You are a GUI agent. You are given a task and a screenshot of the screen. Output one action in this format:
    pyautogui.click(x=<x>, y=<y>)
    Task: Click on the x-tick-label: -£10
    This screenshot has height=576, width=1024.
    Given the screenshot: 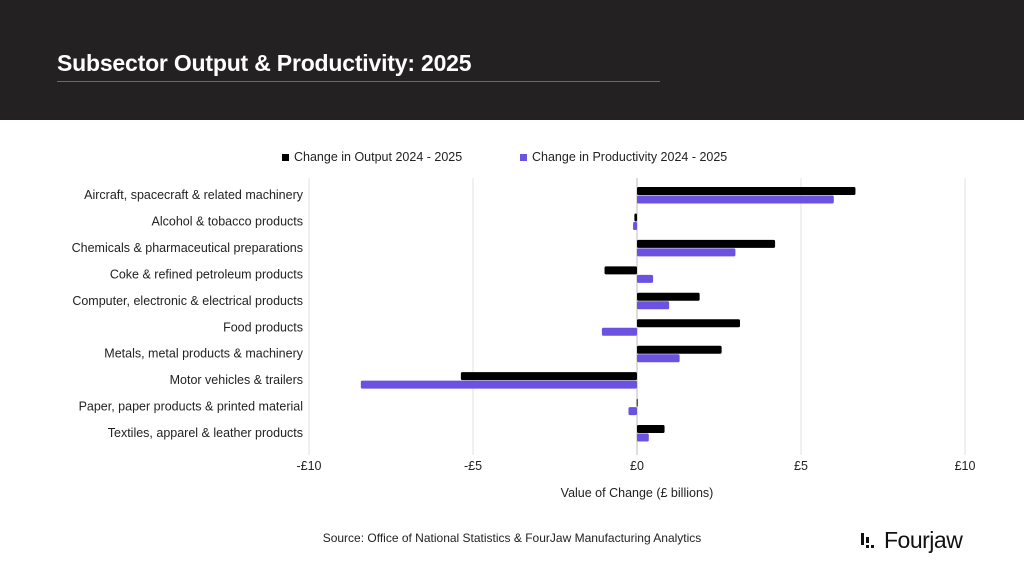 What is the action you would take?
    pyautogui.click(x=308, y=466)
    